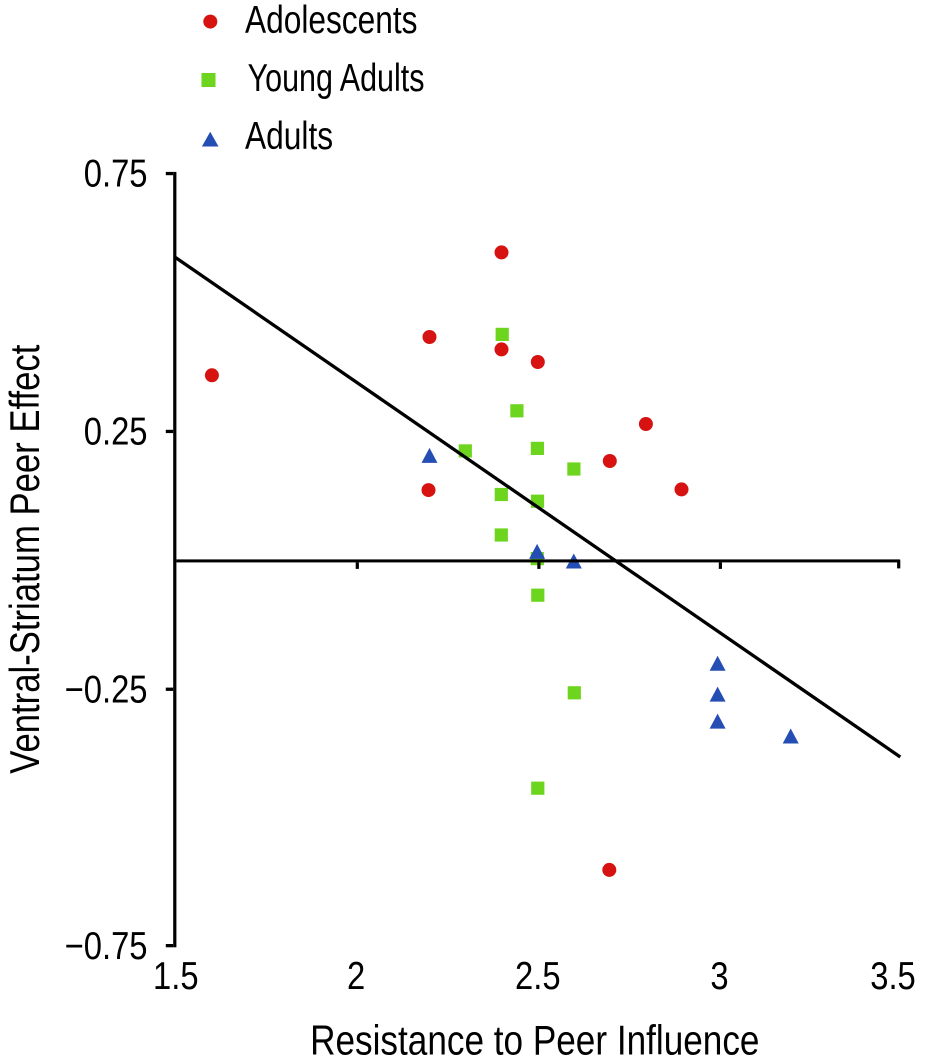 The image size is (925, 1063). Describe the element at coordinates (336, 78) in the screenshot. I see `svg-text: Young Adults` at that location.